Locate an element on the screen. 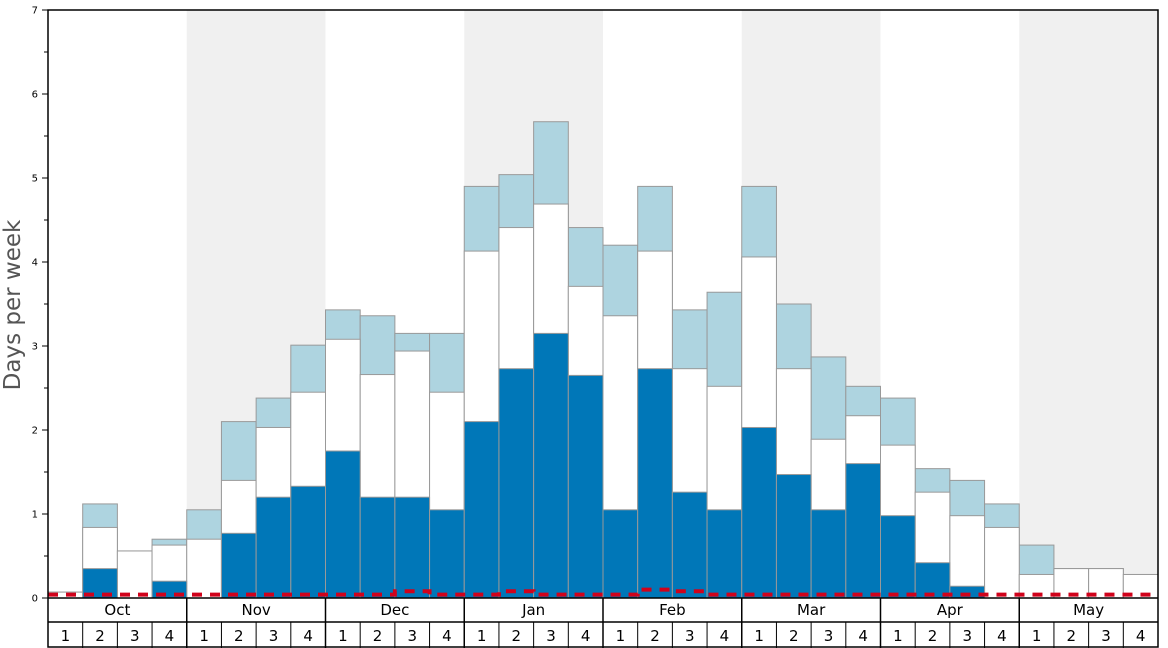 The width and height of the screenshot is (1168, 648). y-tick-label: 6 is located at coordinates (35, 95).